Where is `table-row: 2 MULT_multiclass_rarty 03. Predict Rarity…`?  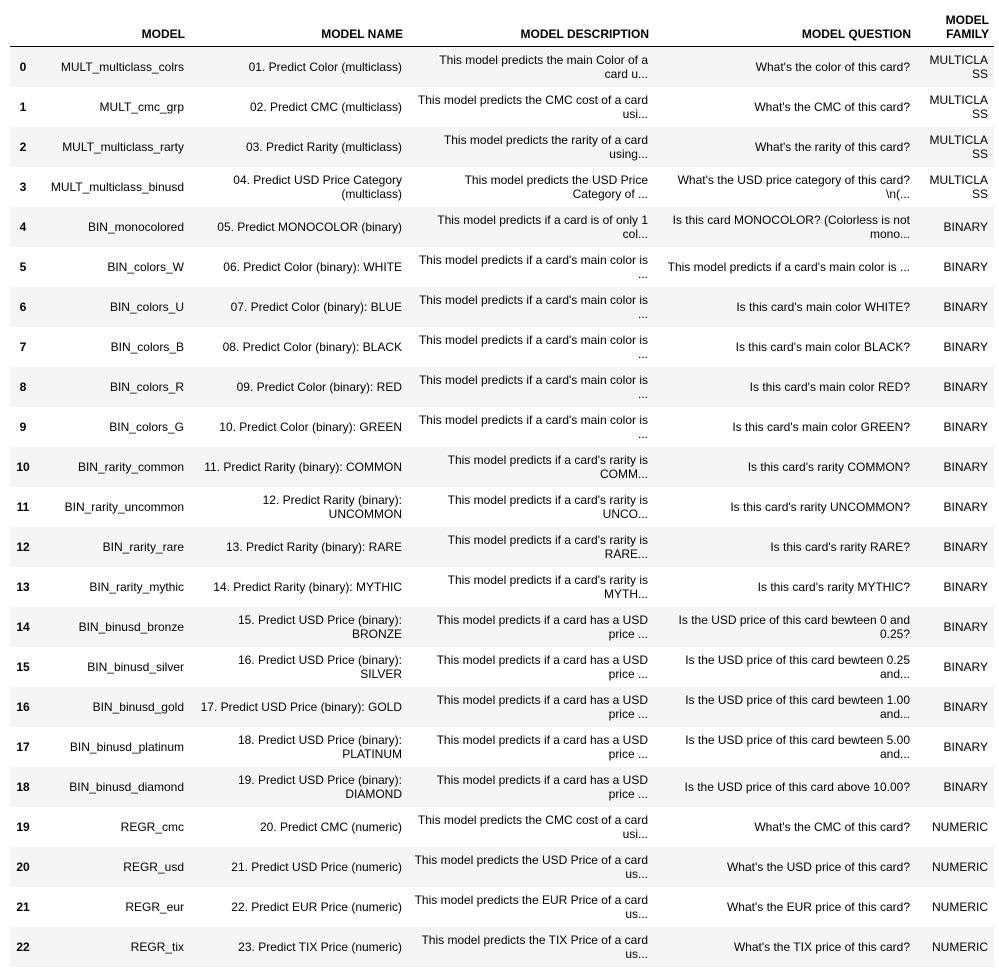
table-row: 2 MULT_multiclass_rarty 03. Predict Rarity… is located at coordinates (502, 146).